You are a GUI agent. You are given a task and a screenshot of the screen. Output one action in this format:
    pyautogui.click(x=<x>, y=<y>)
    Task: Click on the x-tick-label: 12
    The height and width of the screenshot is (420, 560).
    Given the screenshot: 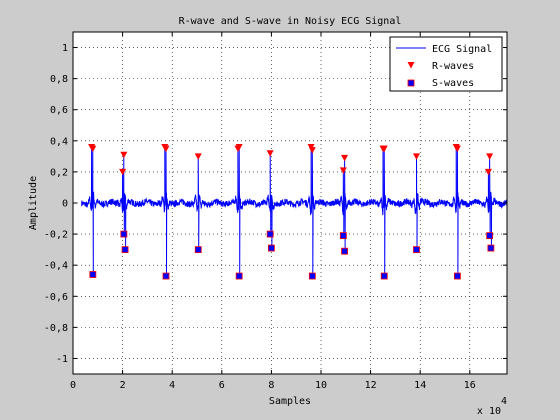 What is the action you would take?
    pyautogui.click(x=371, y=385)
    